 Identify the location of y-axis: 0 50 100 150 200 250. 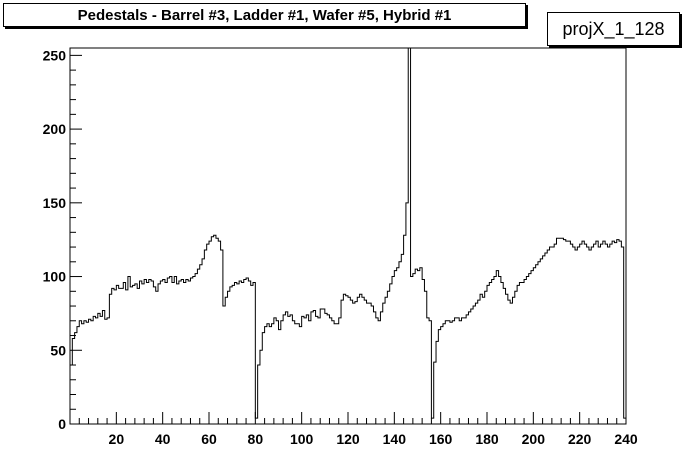
(62, 239).